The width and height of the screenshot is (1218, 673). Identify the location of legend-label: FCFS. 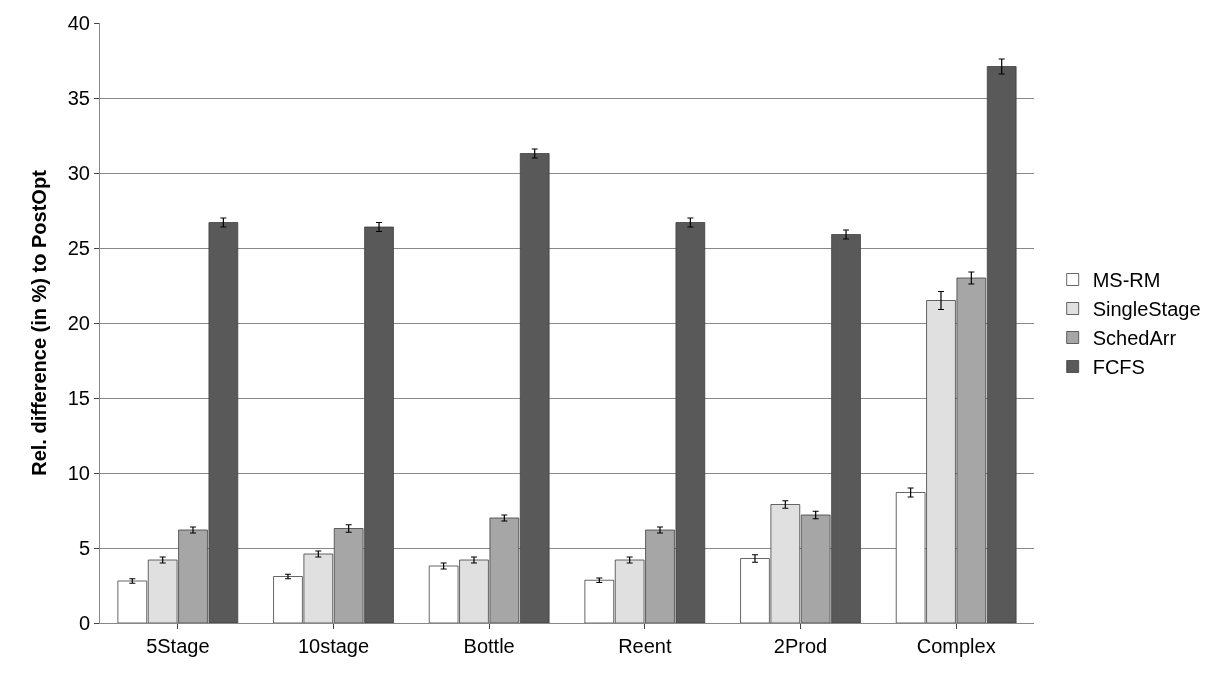
(1118, 367).